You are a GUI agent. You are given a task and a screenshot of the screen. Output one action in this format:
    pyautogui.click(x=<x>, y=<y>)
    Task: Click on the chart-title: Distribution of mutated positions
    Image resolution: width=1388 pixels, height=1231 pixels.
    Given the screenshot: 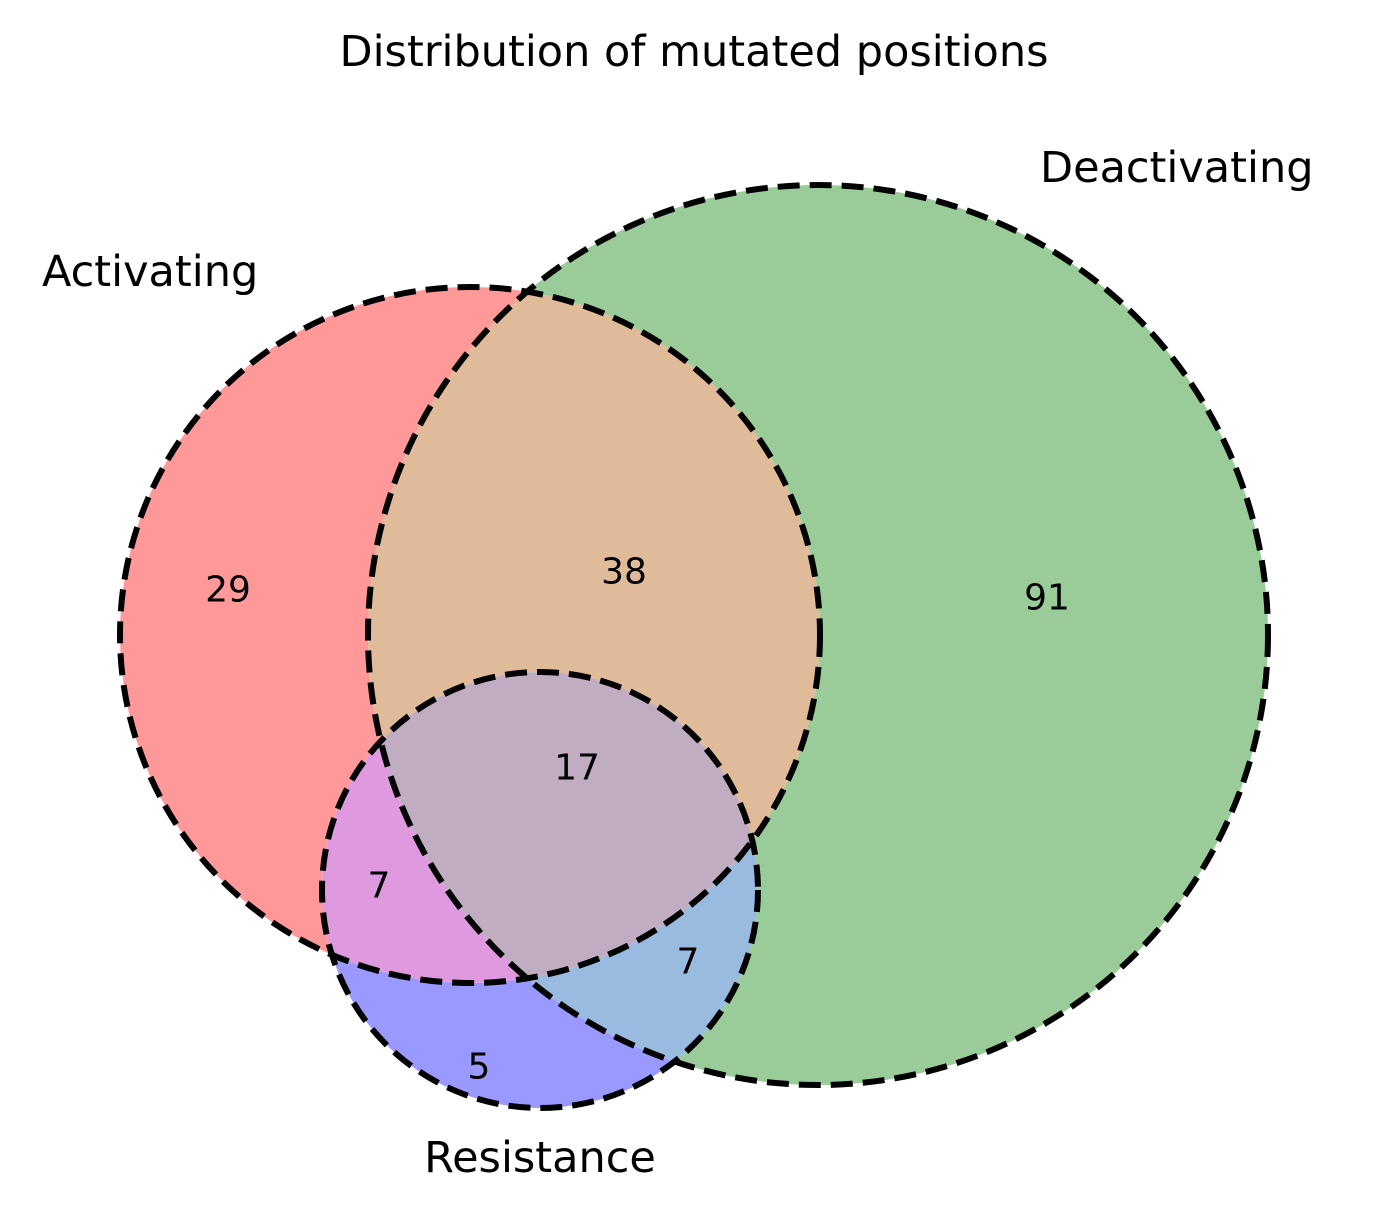 What is the action you would take?
    pyautogui.click(x=694, y=52)
    